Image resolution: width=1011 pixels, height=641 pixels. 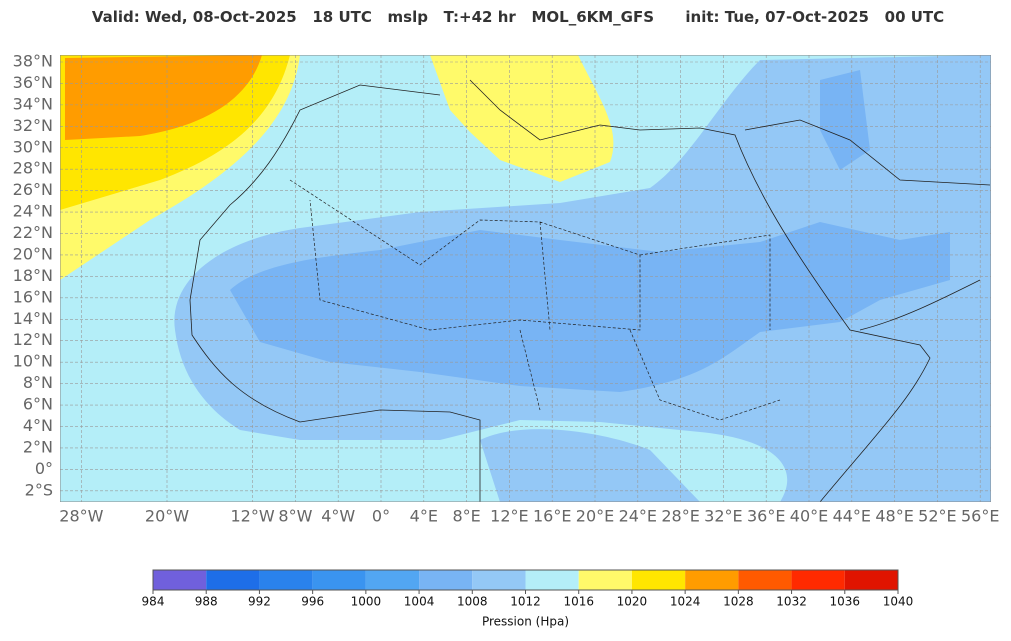 I want to click on colorbar-tick-label: 984, so click(x=153, y=602).